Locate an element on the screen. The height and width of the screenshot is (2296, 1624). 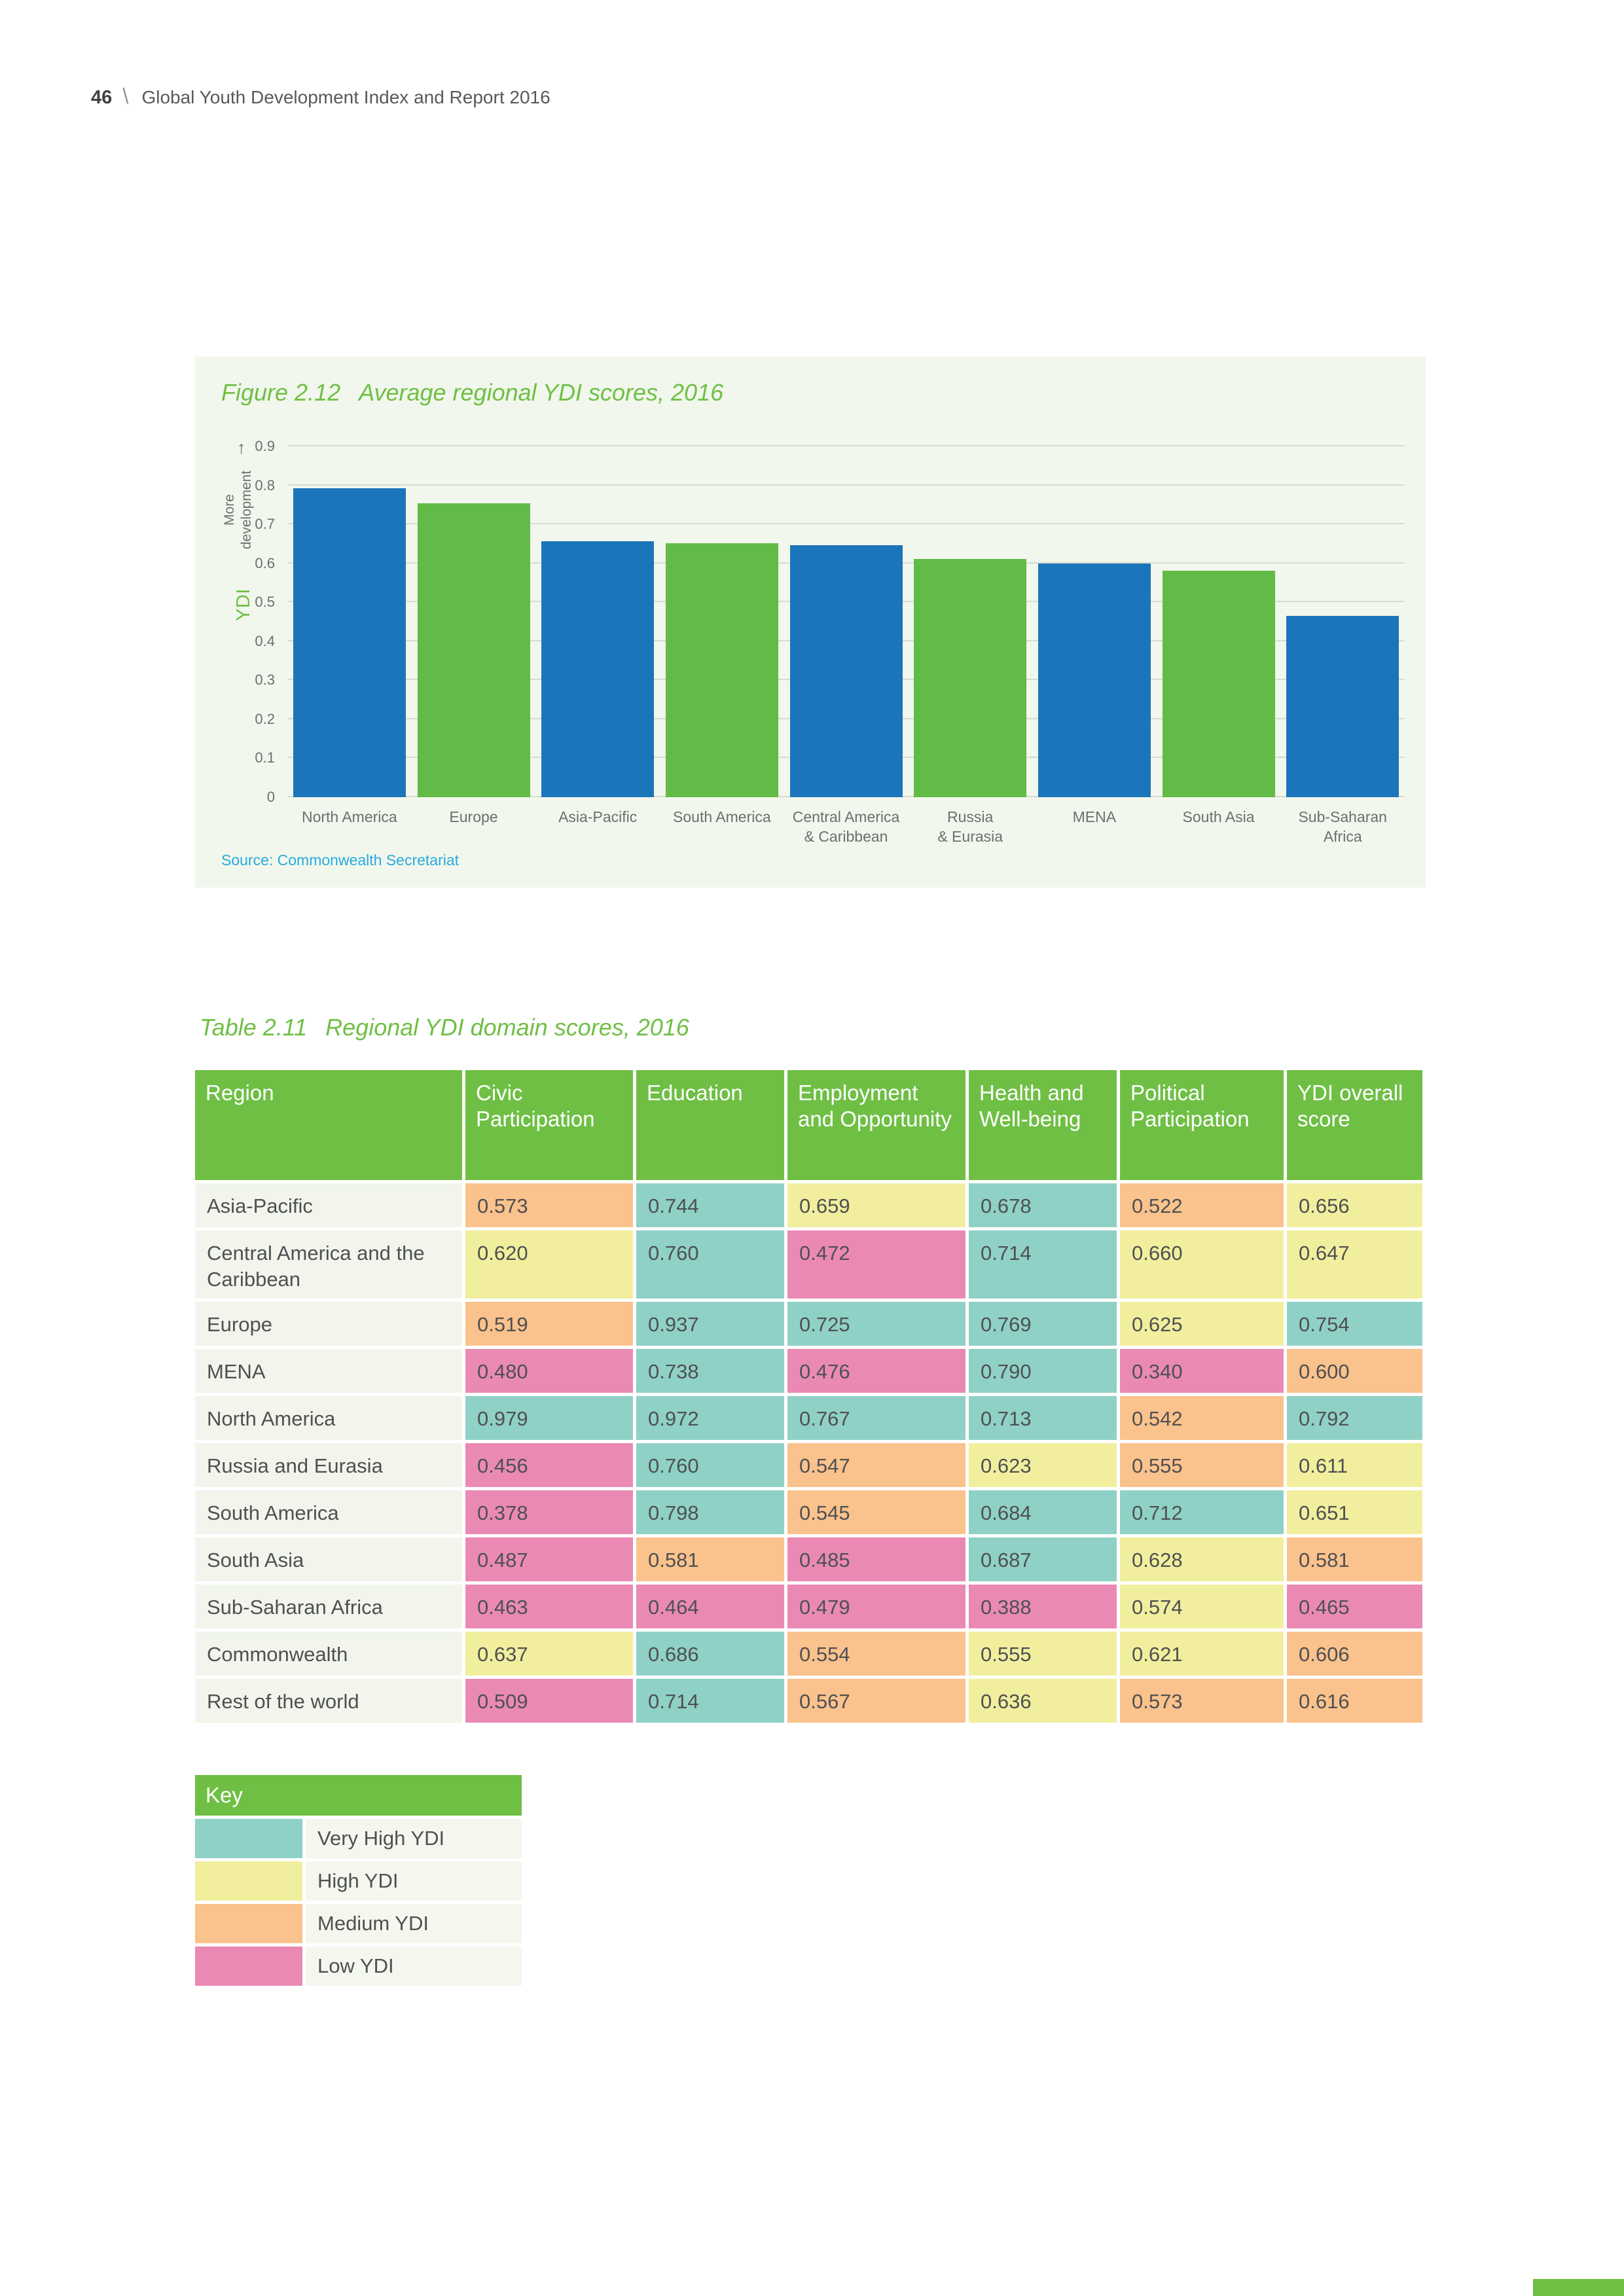
x-axis-label: Central America & Caribbean is located at coordinates (846, 826).